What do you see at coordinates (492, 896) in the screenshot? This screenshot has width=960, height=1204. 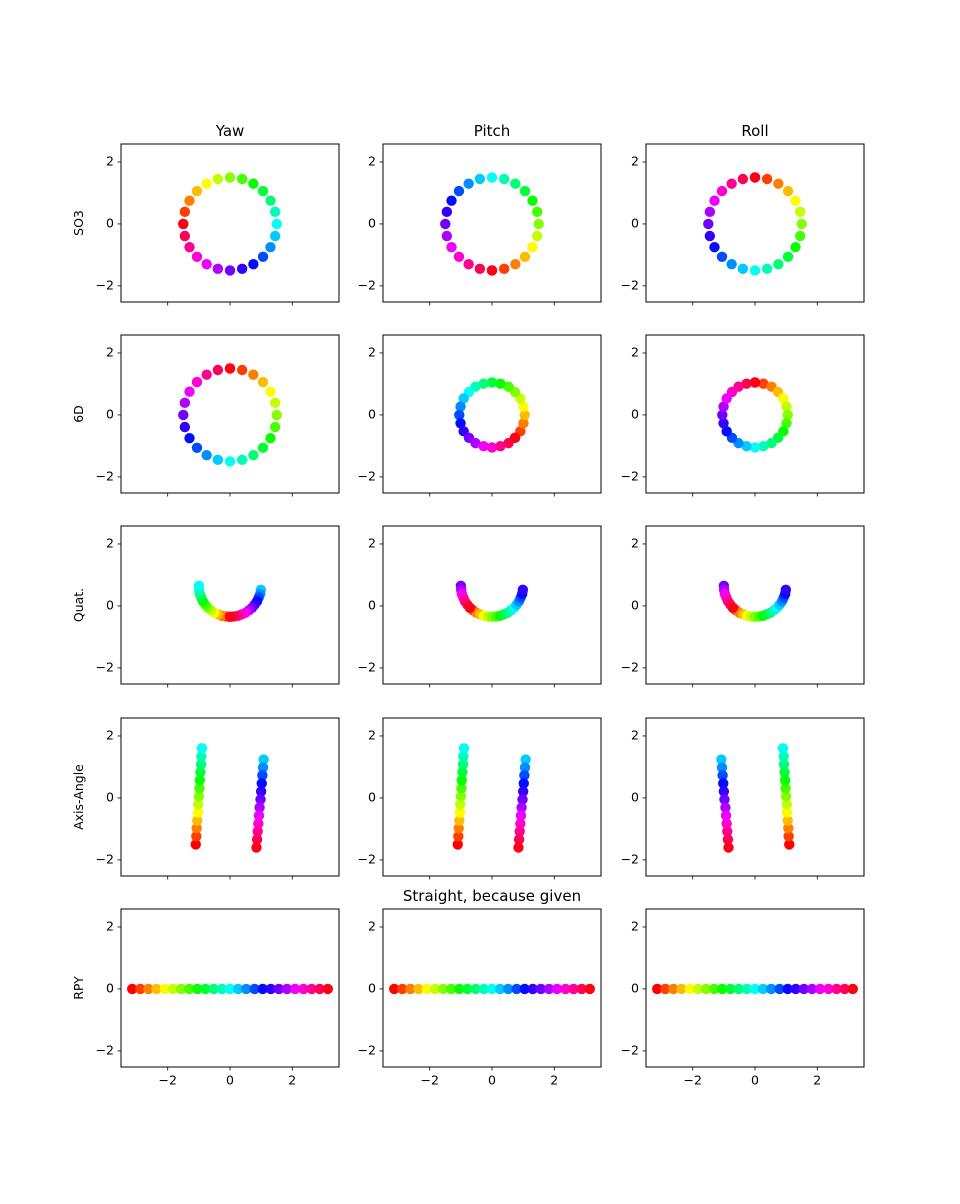 I see `subplot-title: Straight, because given` at bounding box center [492, 896].